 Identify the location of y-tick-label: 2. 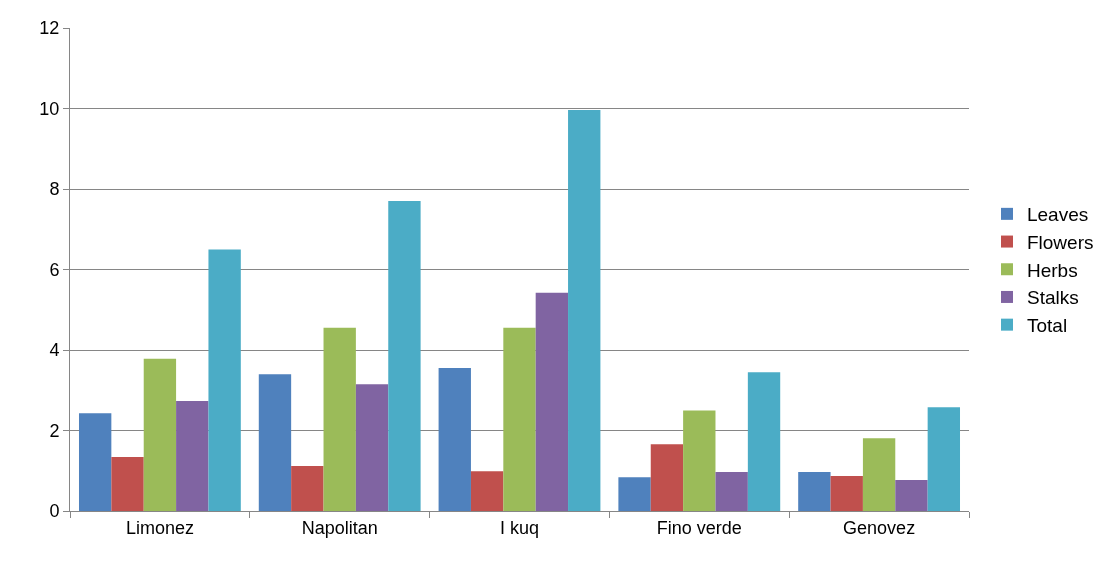
(54, 430).